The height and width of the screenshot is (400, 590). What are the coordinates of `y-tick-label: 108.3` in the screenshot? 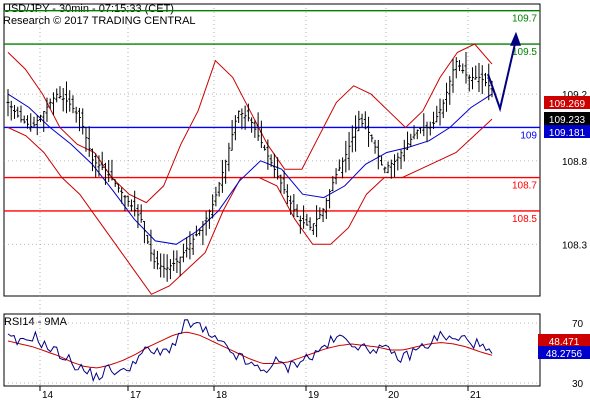 It's located at (574, 245).